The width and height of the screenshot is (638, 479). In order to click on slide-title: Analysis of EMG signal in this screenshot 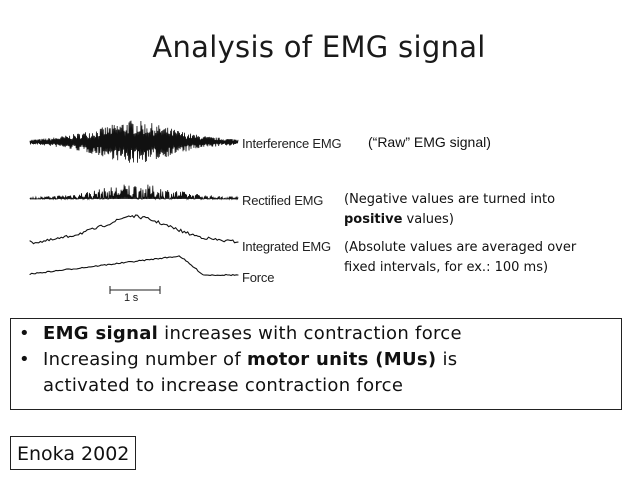, I will do `click(319, 47)`.